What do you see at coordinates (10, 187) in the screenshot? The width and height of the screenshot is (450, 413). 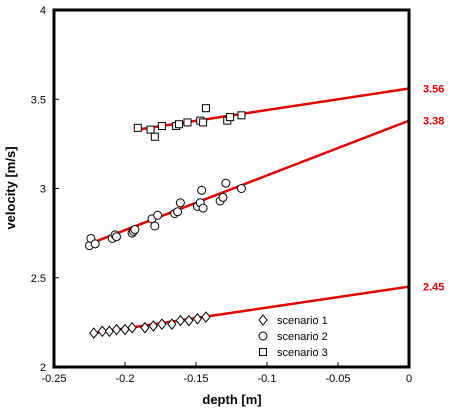 I see `y-axis-label: velocity [m/s]` at bounding box center [10, 187].